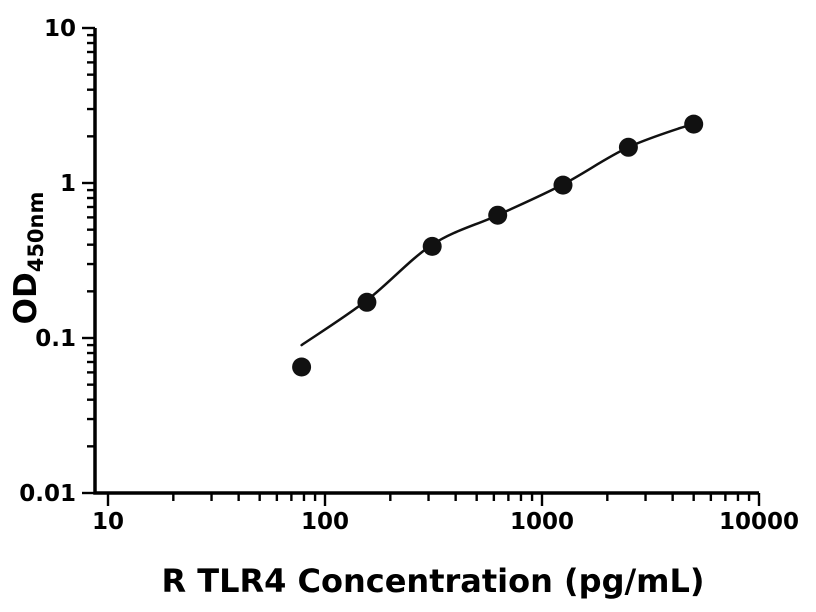  I want to click on x-tick-label: 1000, so click(542, 522).